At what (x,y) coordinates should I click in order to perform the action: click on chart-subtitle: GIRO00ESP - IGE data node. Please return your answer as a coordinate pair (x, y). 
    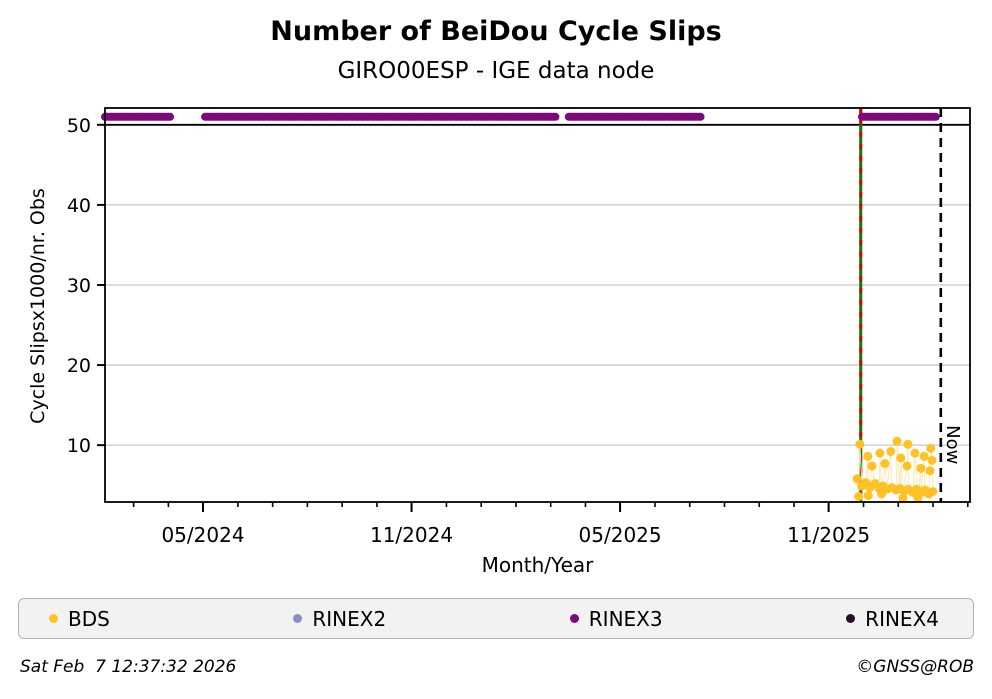
    Looking at the image, I should click on (496, 71).